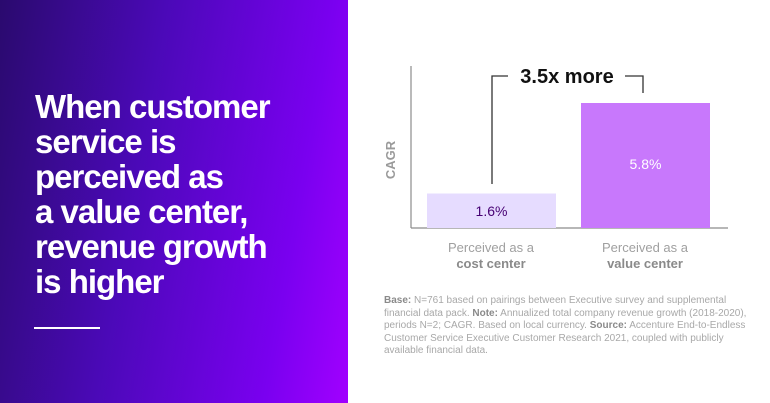  I want to click on bar-value-center, so click(645, 165).